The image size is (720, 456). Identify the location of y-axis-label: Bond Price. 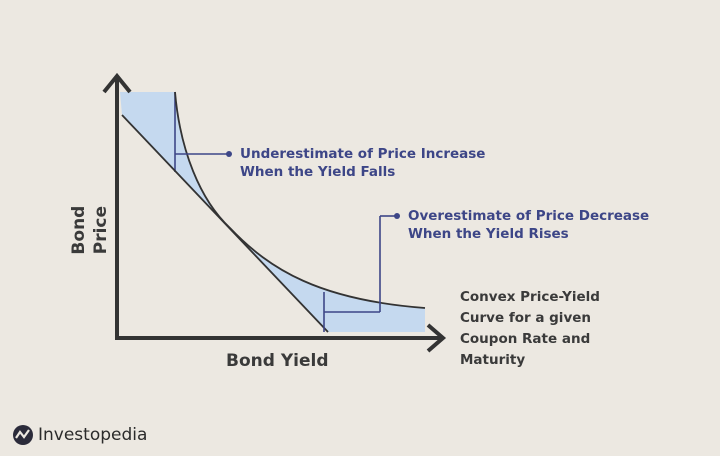
(89, 230).